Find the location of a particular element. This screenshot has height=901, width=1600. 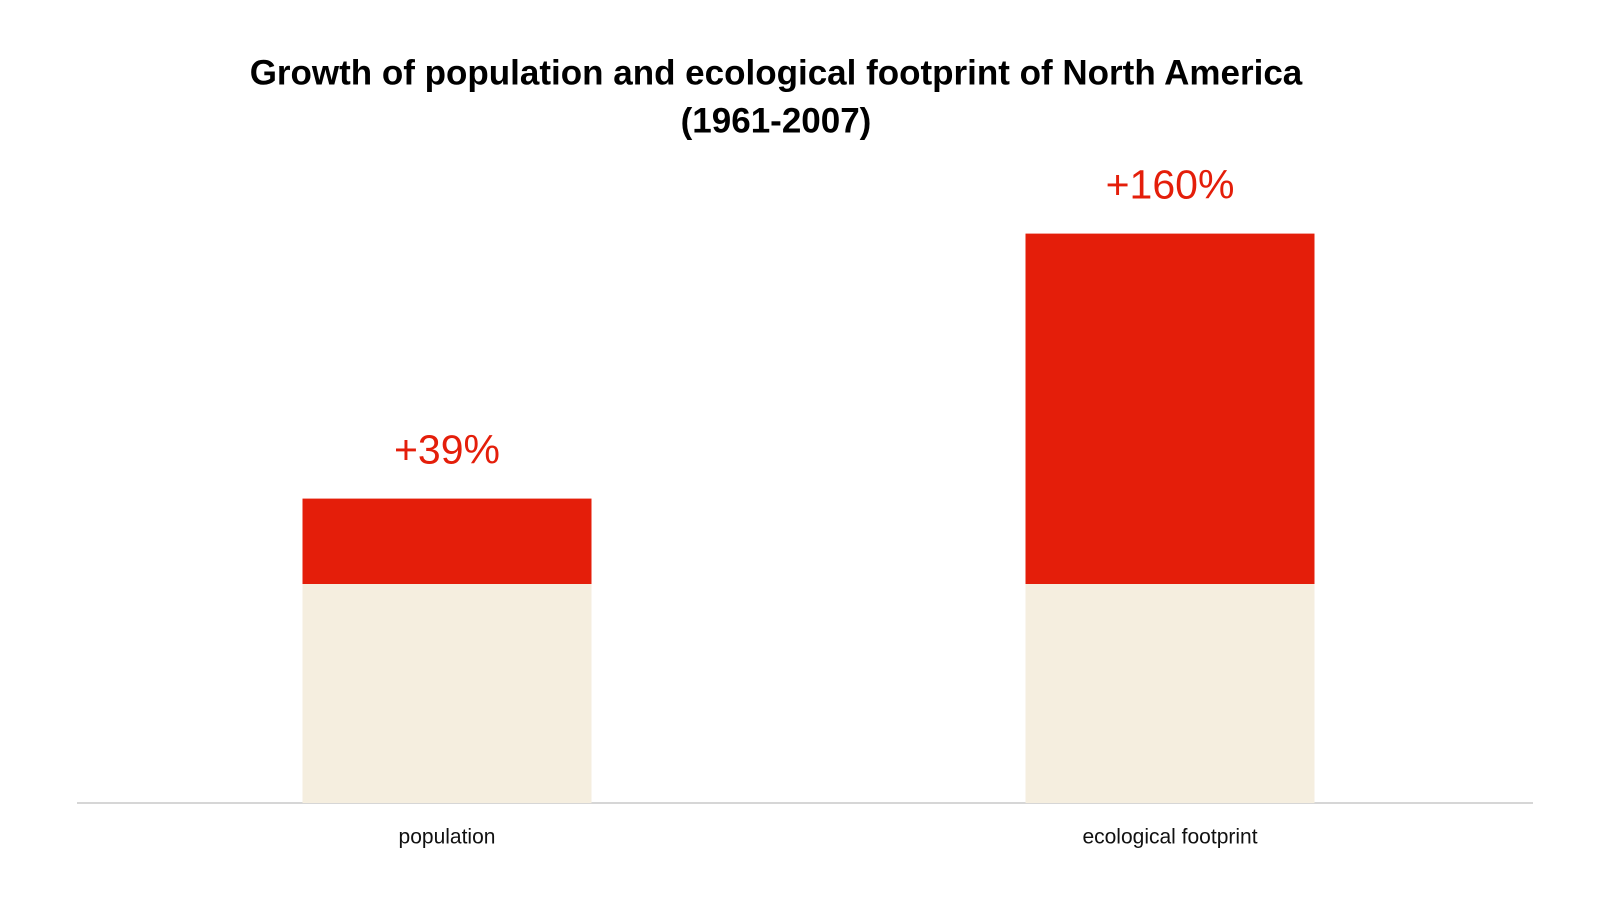

x-tick-label: population is located at coordinates (447, 837).